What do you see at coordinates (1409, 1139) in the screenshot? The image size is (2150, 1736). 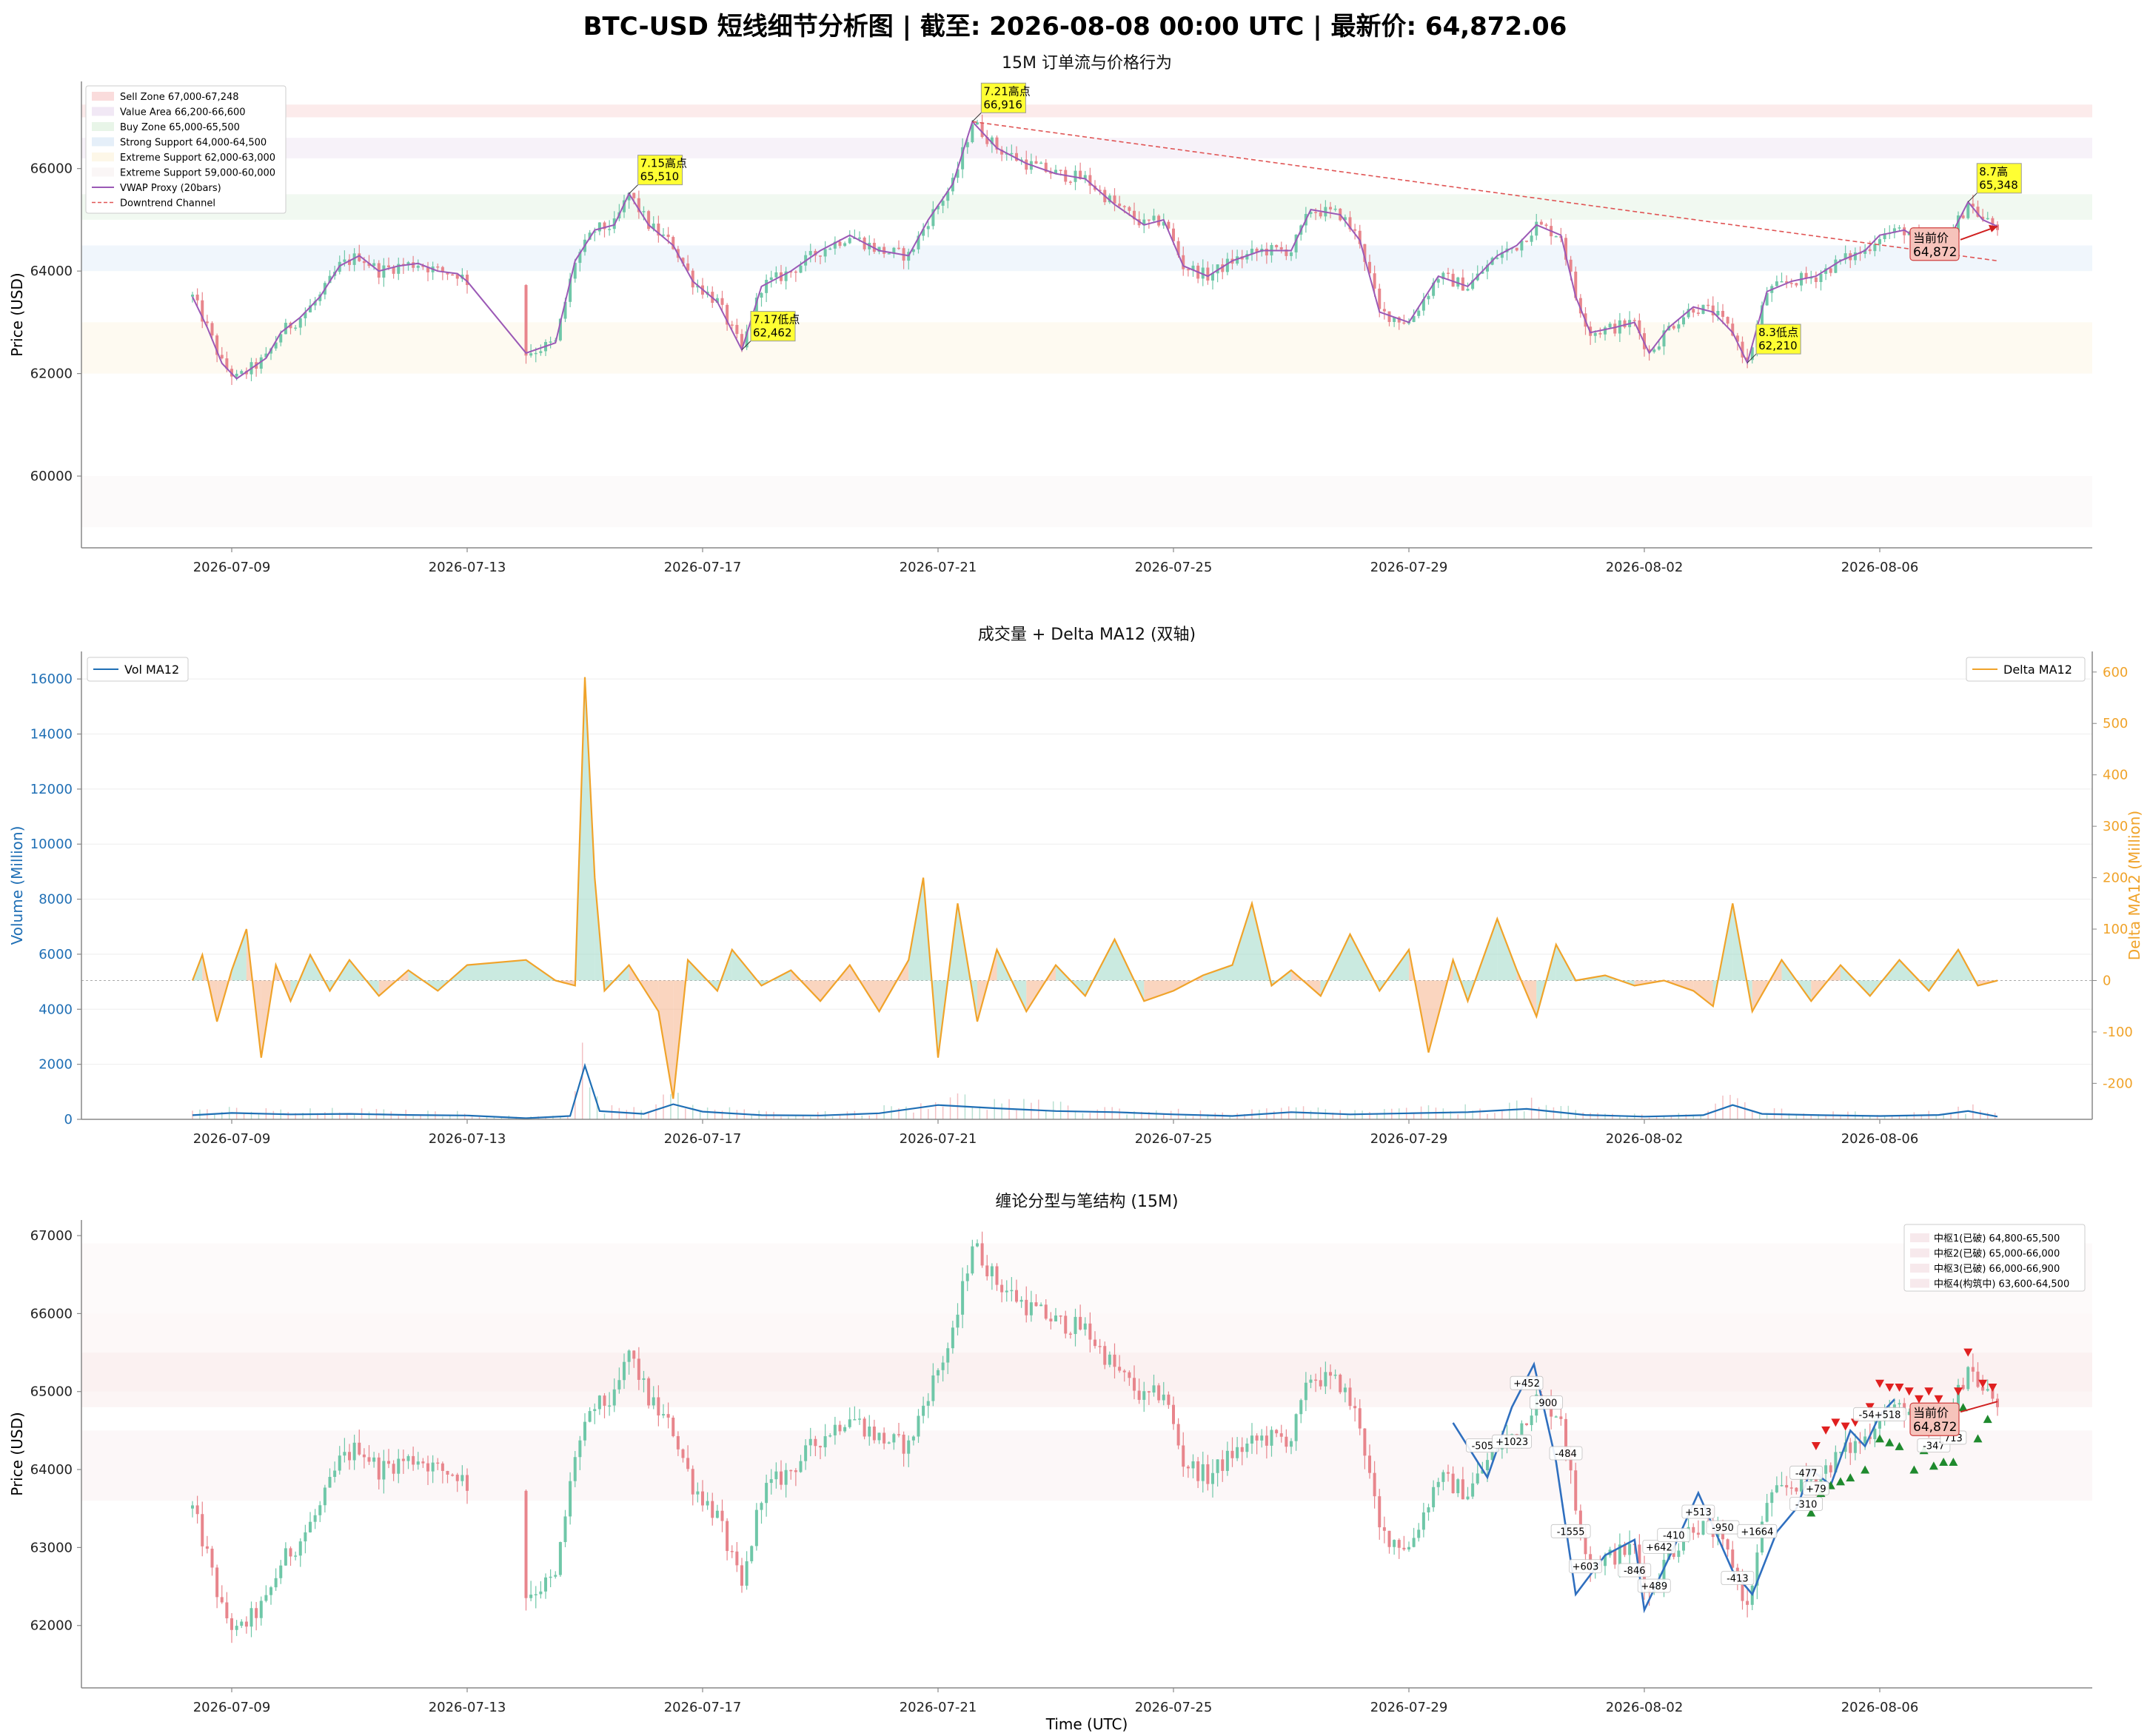 I see `x-tick-label: 2026-07-29` at bounding box center [1409, 1139].